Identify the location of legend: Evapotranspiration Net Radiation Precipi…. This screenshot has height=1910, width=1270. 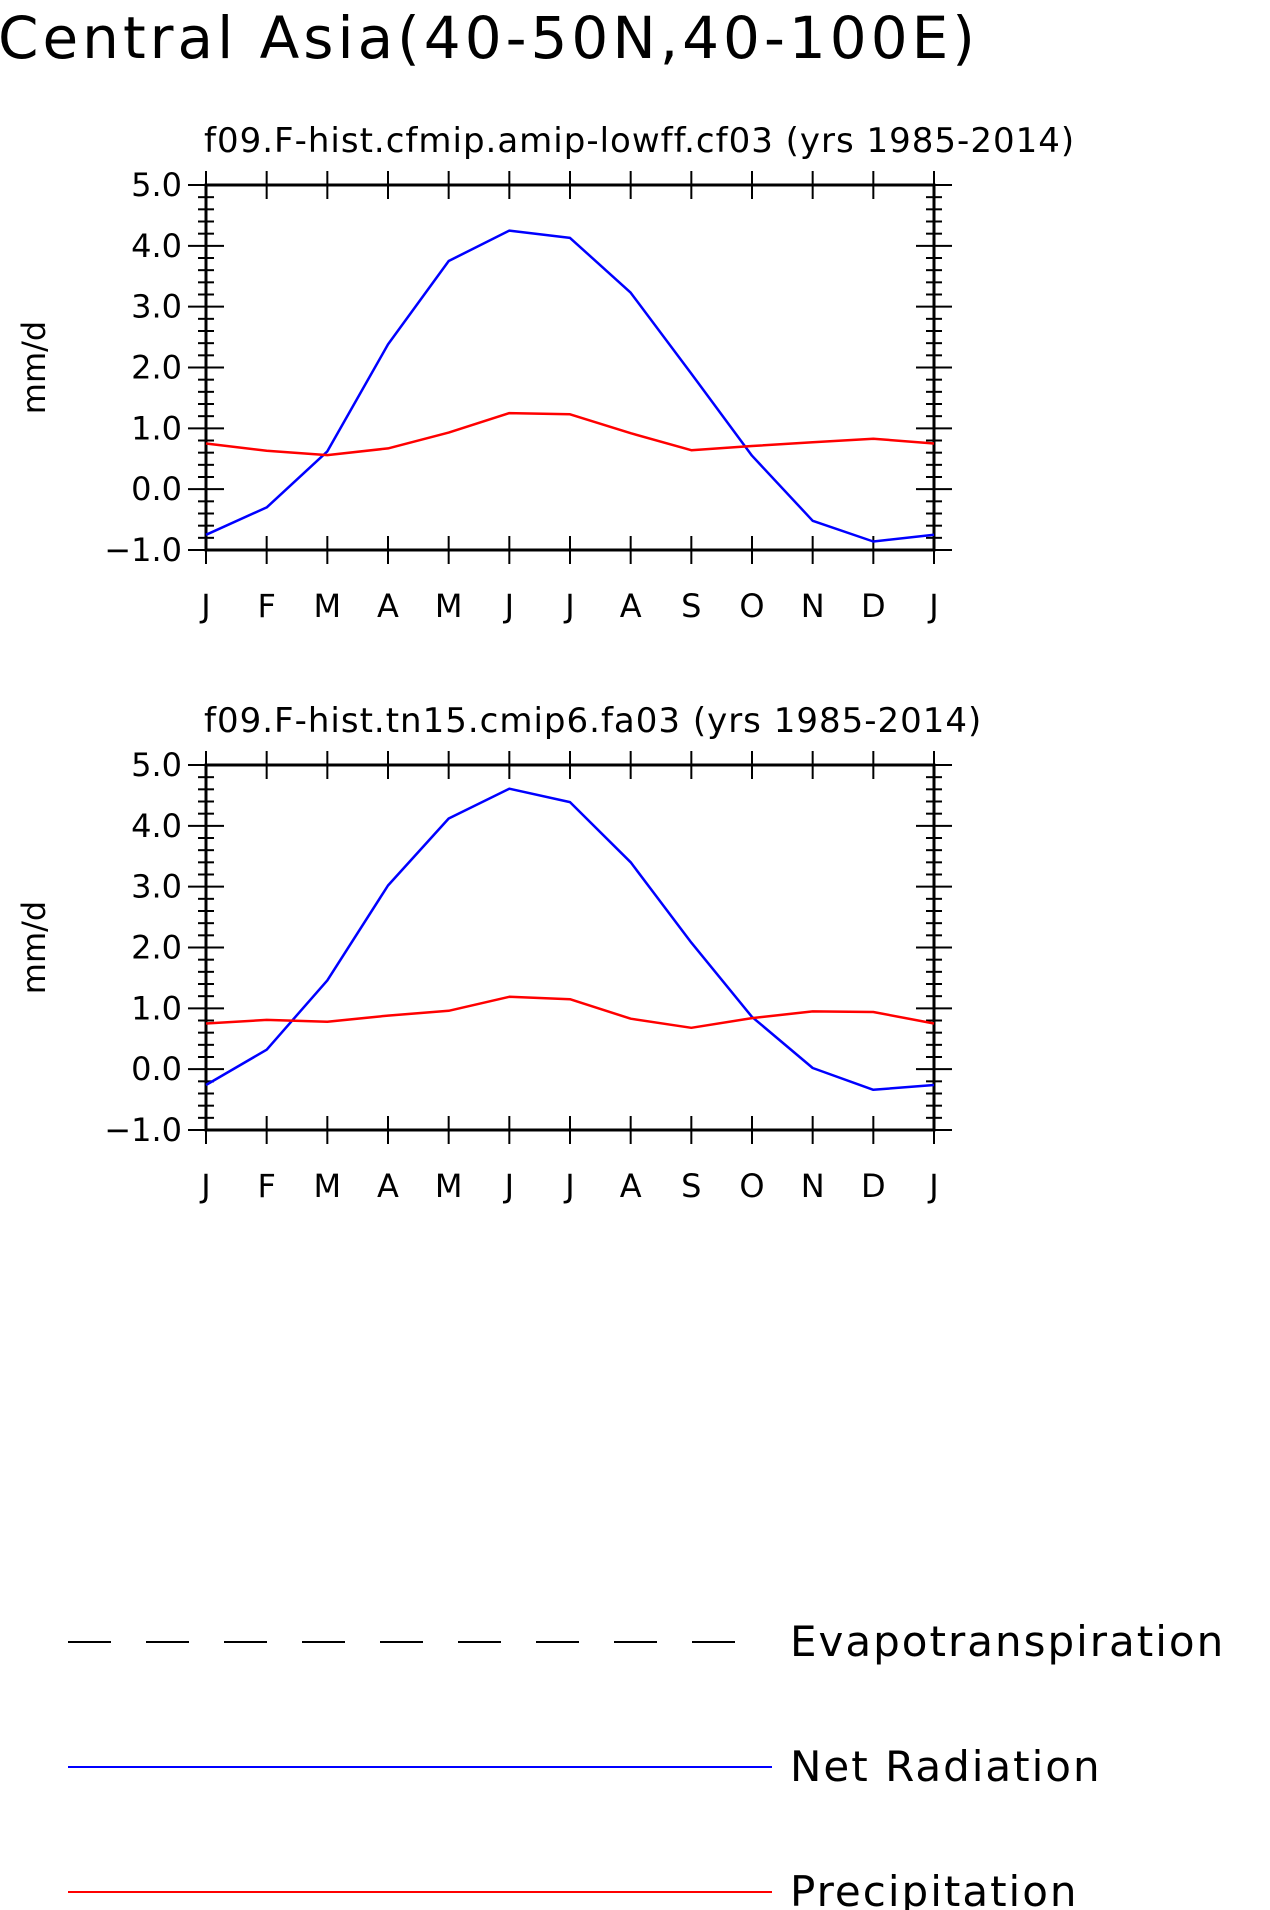
(646, 1763).